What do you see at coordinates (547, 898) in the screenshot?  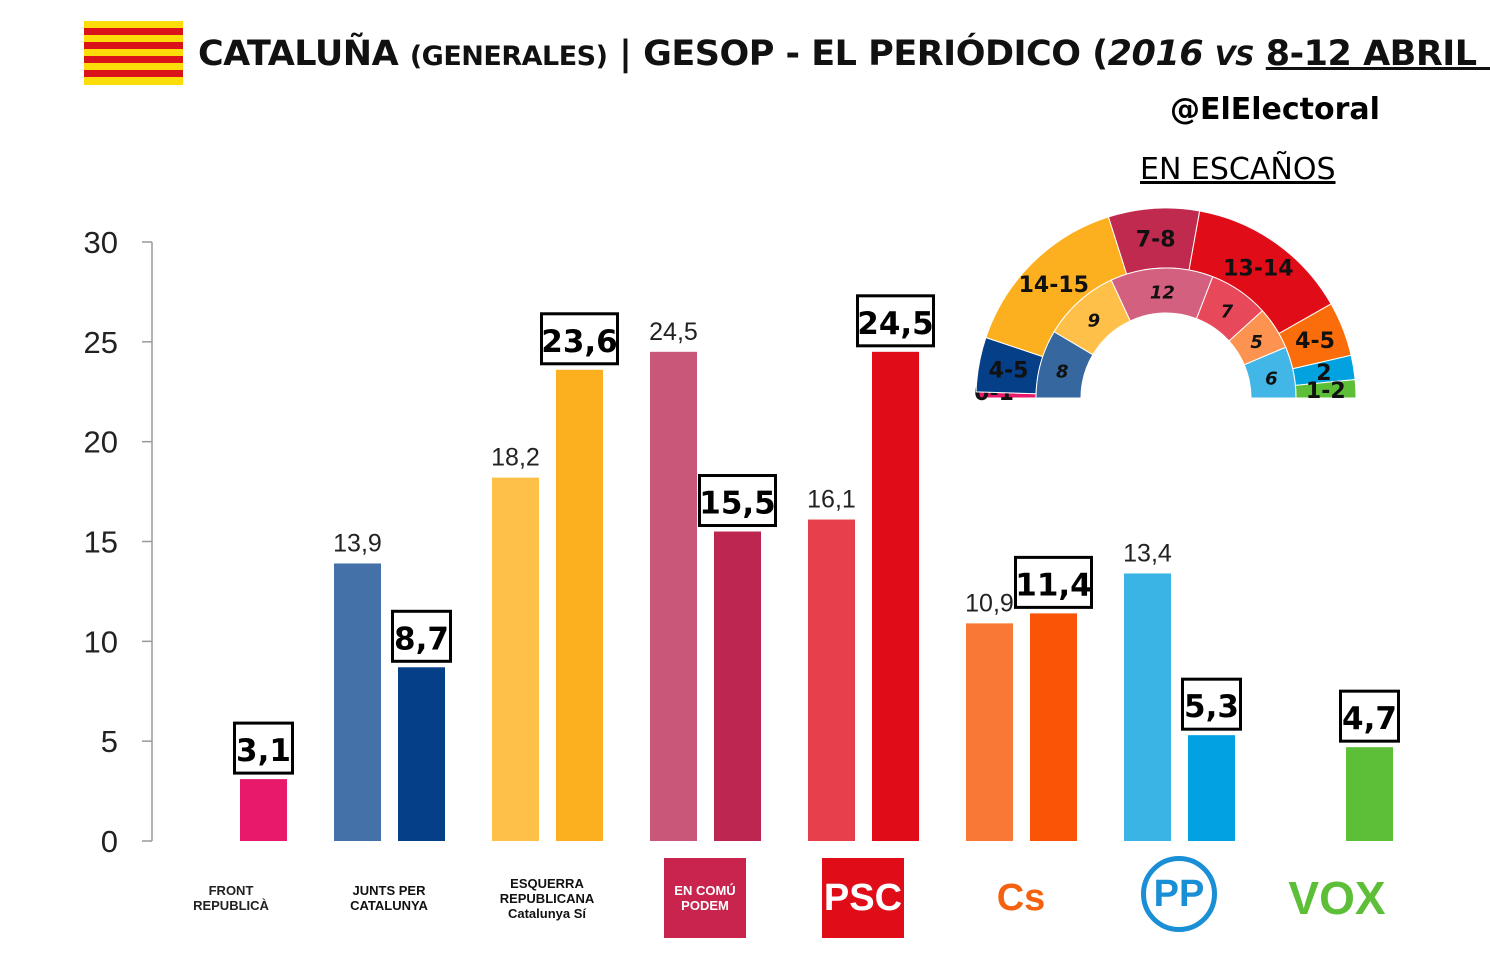 I see `party-logo: ESQUERRA REPUBLICANA Catalunya Sí` at bounding box center [547, 898].